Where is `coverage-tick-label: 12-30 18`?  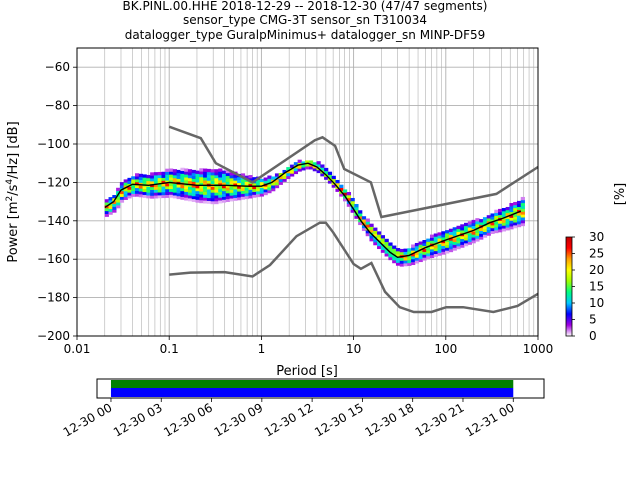
coverage-tick-label: 12-30 18 is located at coordinates (389, 419).